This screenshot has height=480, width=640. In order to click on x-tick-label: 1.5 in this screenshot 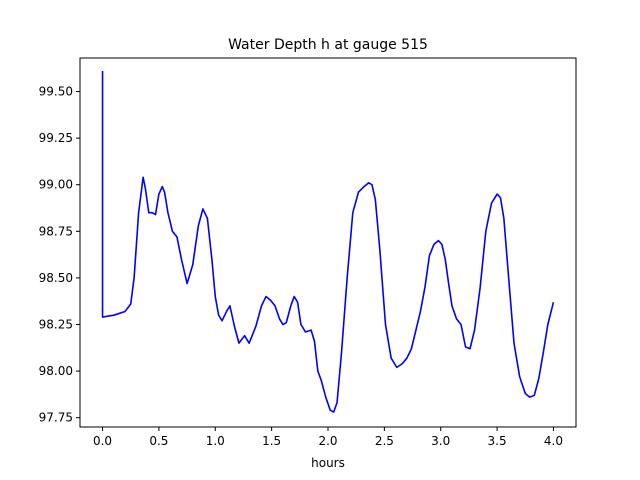, I will do `click(271, 441)`.